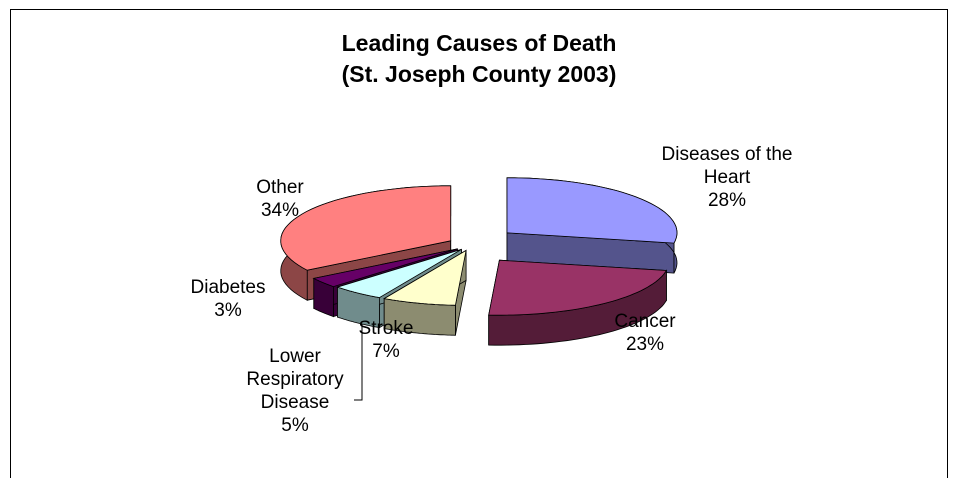  Describe the element at coordinates (228, 287) in the screenshot. I see `category-label: Diabetes` at that location.